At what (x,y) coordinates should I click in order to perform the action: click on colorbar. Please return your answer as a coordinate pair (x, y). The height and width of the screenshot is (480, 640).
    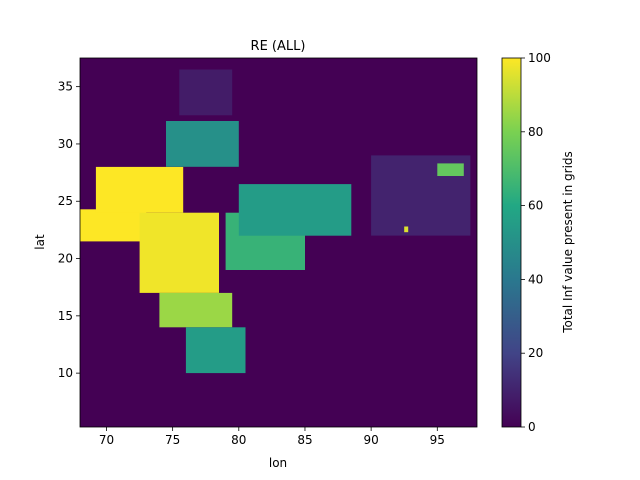
    Looking at the image, I should click on (511, 242).